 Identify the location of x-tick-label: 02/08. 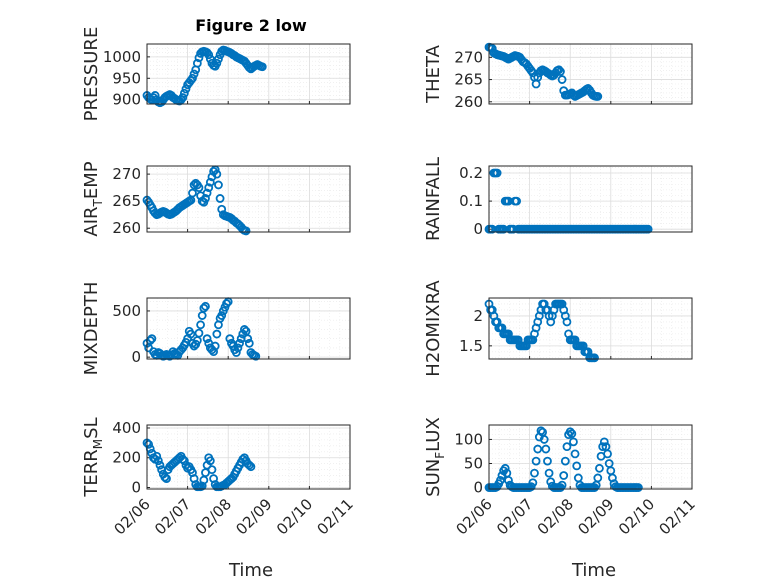
(555, 516).